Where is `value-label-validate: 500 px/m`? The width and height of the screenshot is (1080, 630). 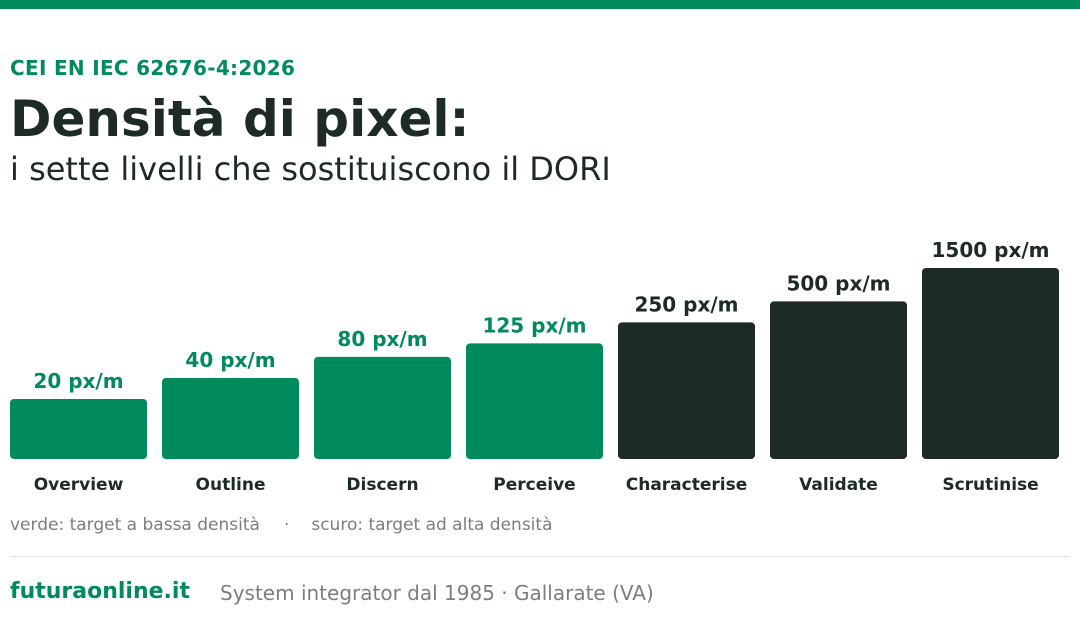
value-label-validate: 500 px/m is located at coordinates (838, 283).